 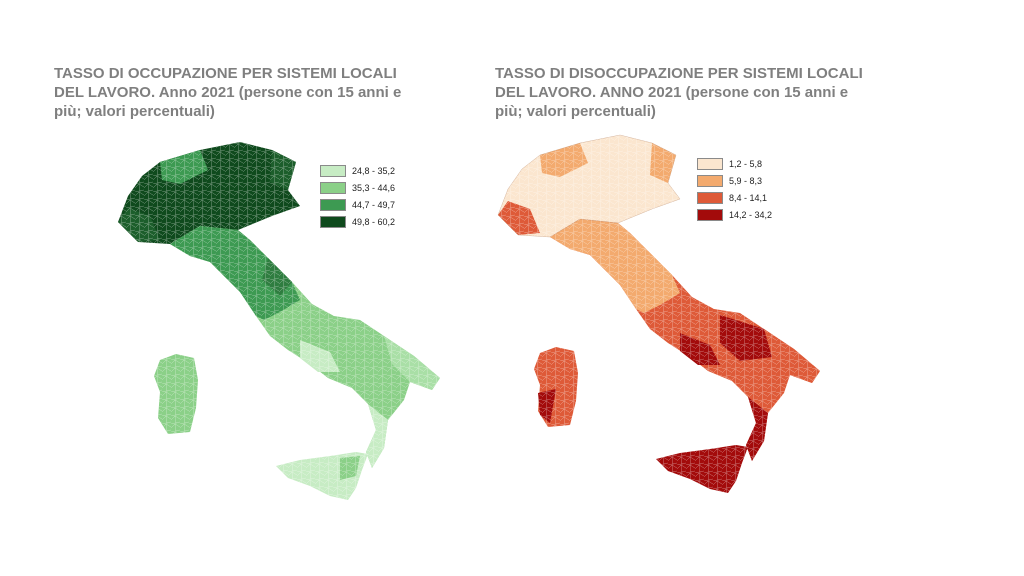 What do you see at coordinates (746, 181) in the screenshot?
I see `legend-label: 5,9 - 8,3` at bounding box center [746, 181].